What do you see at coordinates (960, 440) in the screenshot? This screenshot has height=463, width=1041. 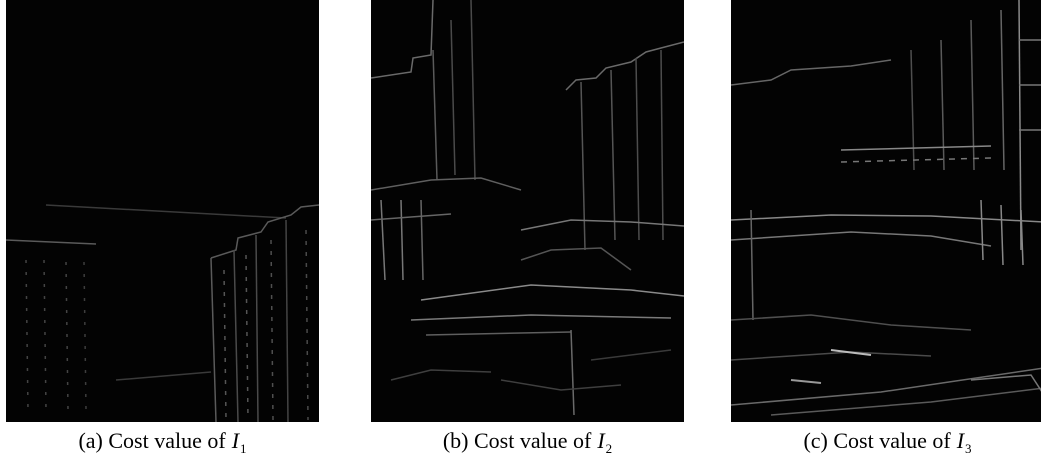 I see `caption-c-variable: I` at bounding box center [960, 440].